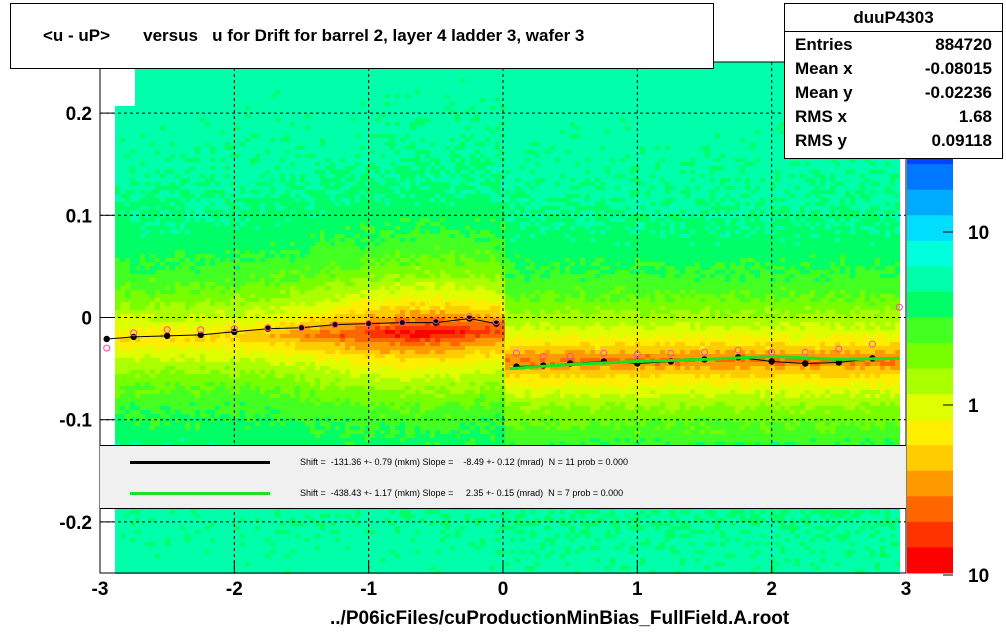 The width and height of the screenshot is (1006, 637). Describe the element at coordinates (368, 589) in the screenshot. I see `x-tick-label: -1` at that location.